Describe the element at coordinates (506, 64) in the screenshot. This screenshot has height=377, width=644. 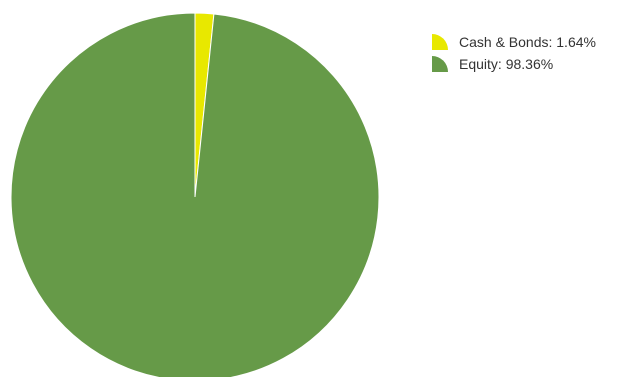
I see `legend-label-equity: Equity: 98.36%` at that location.